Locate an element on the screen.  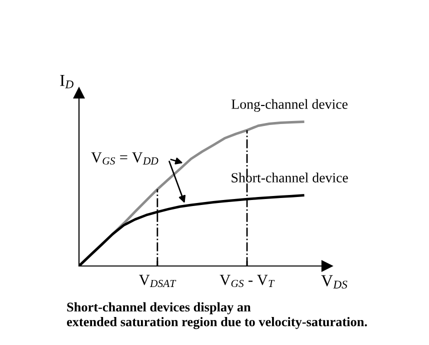
text: Short-channel devices display an extended saturation region due to velocity-saturation. is located at coordinates (216, 316).